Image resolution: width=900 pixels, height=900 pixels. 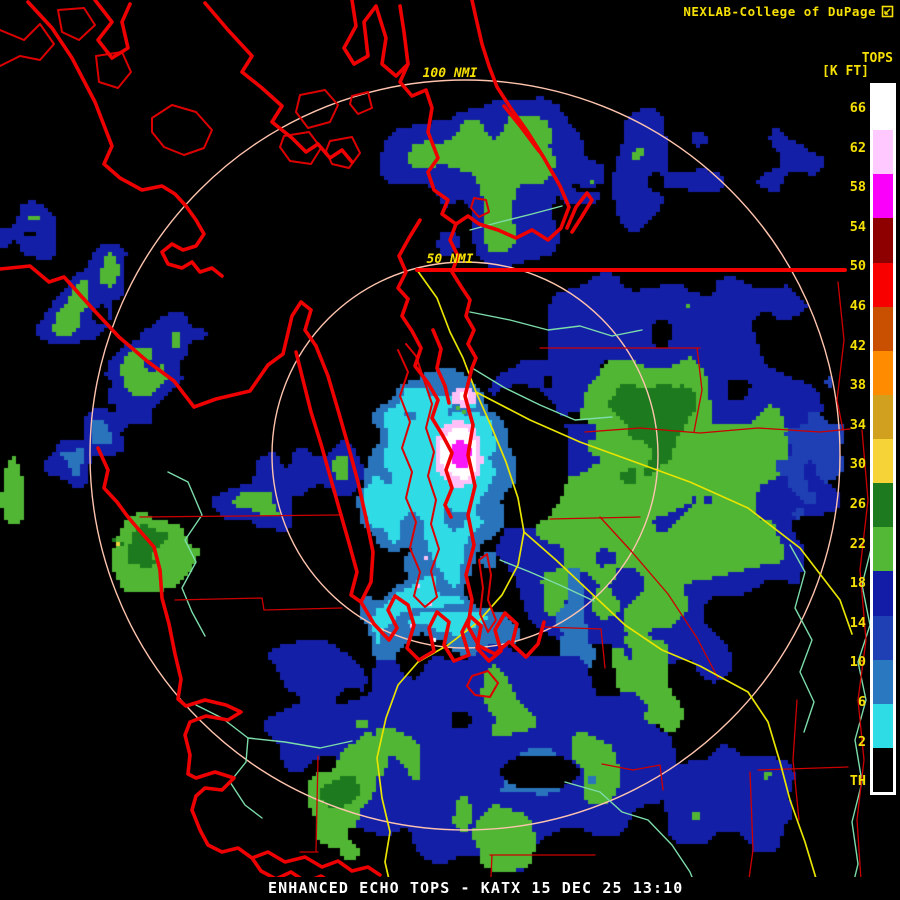 I want to click on legend-tick-label: 14, so click(x=857, y=622).